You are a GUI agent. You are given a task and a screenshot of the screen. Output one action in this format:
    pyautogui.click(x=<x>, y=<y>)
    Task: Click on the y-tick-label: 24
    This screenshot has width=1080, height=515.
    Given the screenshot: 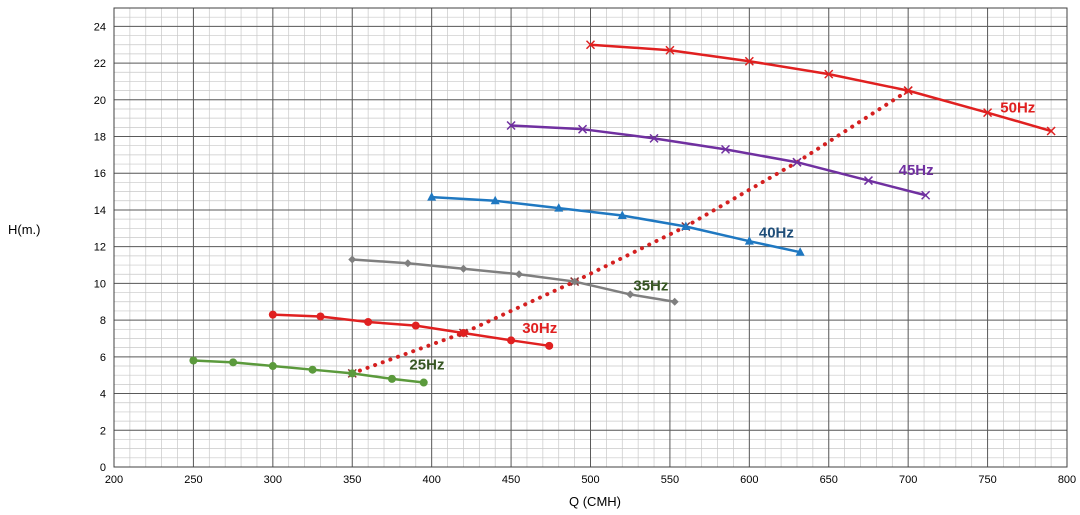 What is the action you would take?
    pyautogui.click(x=100, y=27)
    